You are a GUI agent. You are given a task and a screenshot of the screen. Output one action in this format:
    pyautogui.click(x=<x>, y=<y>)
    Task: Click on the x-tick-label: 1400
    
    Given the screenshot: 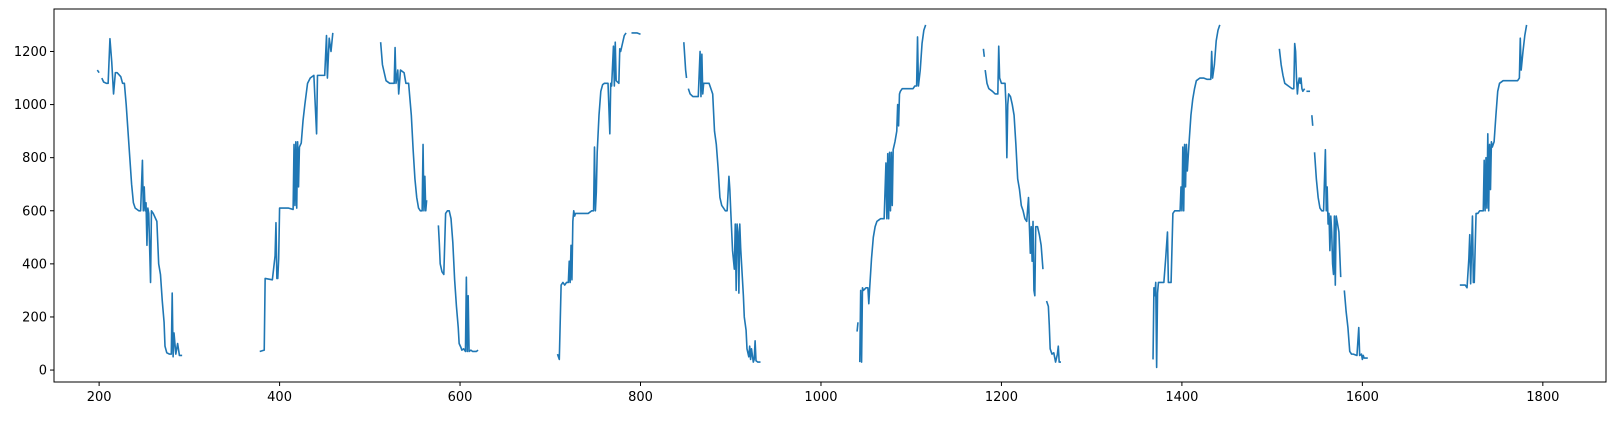 What is the action you would take?
    pyautogui.click(x=1181, y=397)
    